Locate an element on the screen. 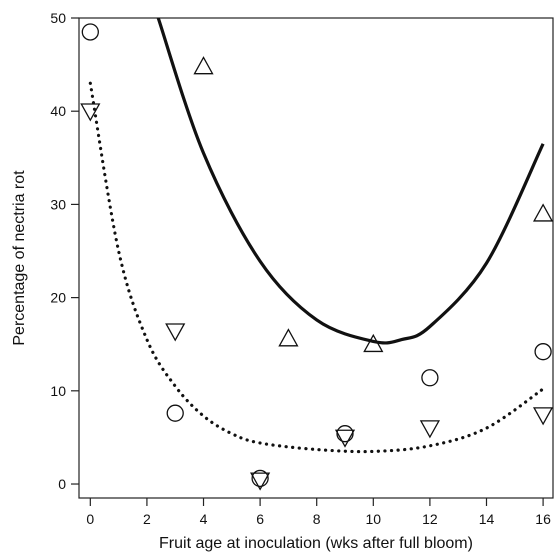 This screenshot has width=556, height=555. x-tick-label: 14 is located at coordinates (487, 519).